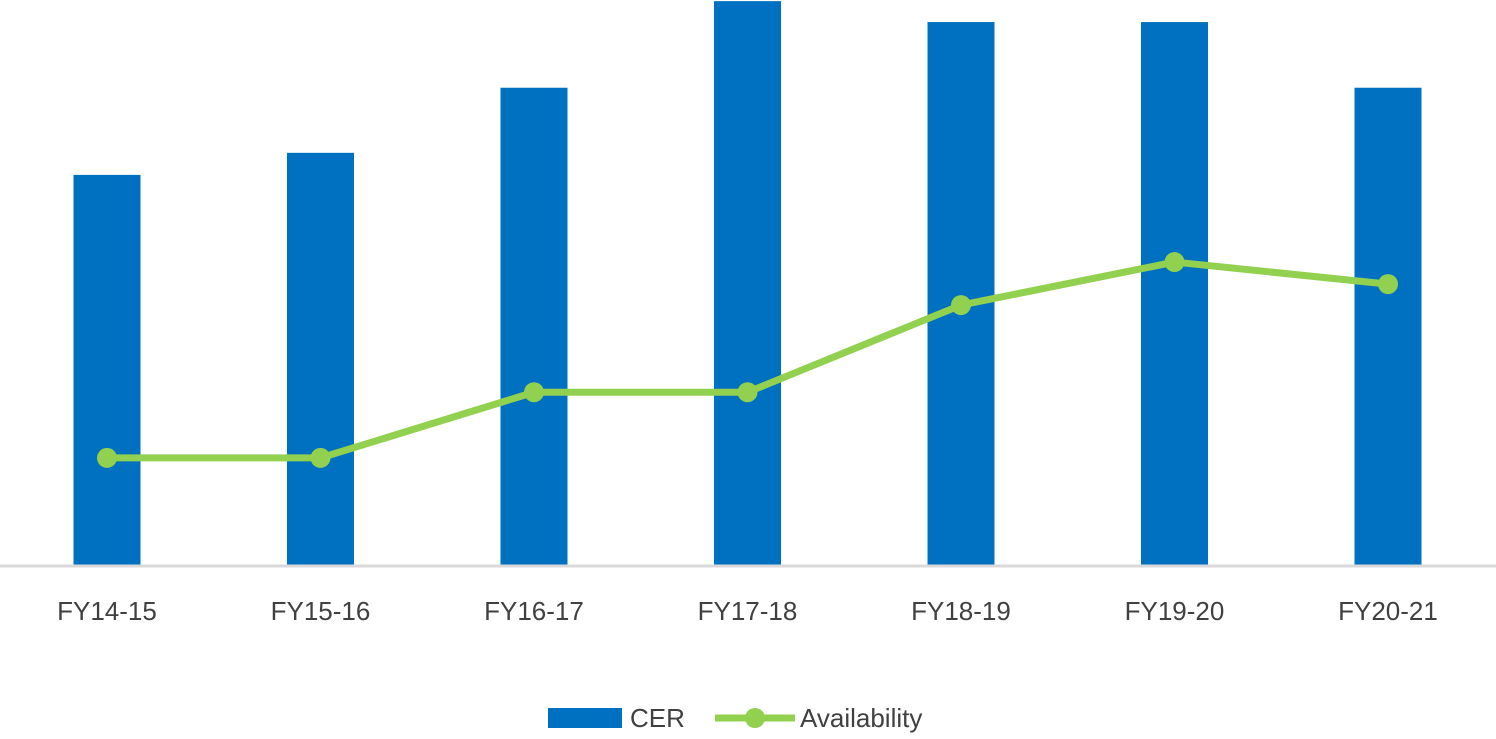 This screenshot has width=1496, height=739. I want to click on x-tick-label: FY19-20, so click(1175, 611).